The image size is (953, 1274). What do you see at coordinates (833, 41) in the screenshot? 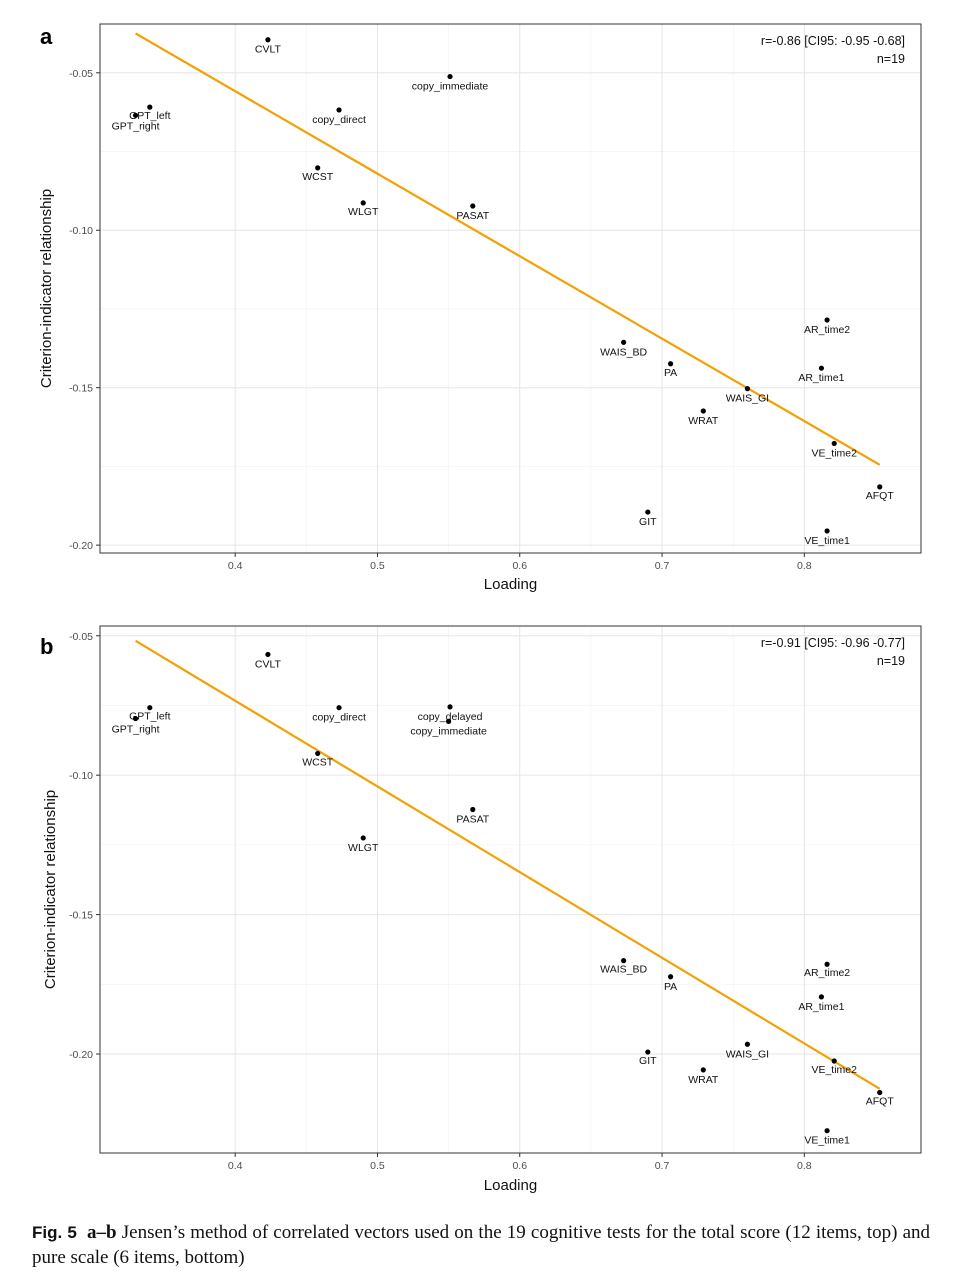
I see `stats-annotation: r=-0.86 [CI95: -0.95 -0.68]` at bounding box center [833, 41].